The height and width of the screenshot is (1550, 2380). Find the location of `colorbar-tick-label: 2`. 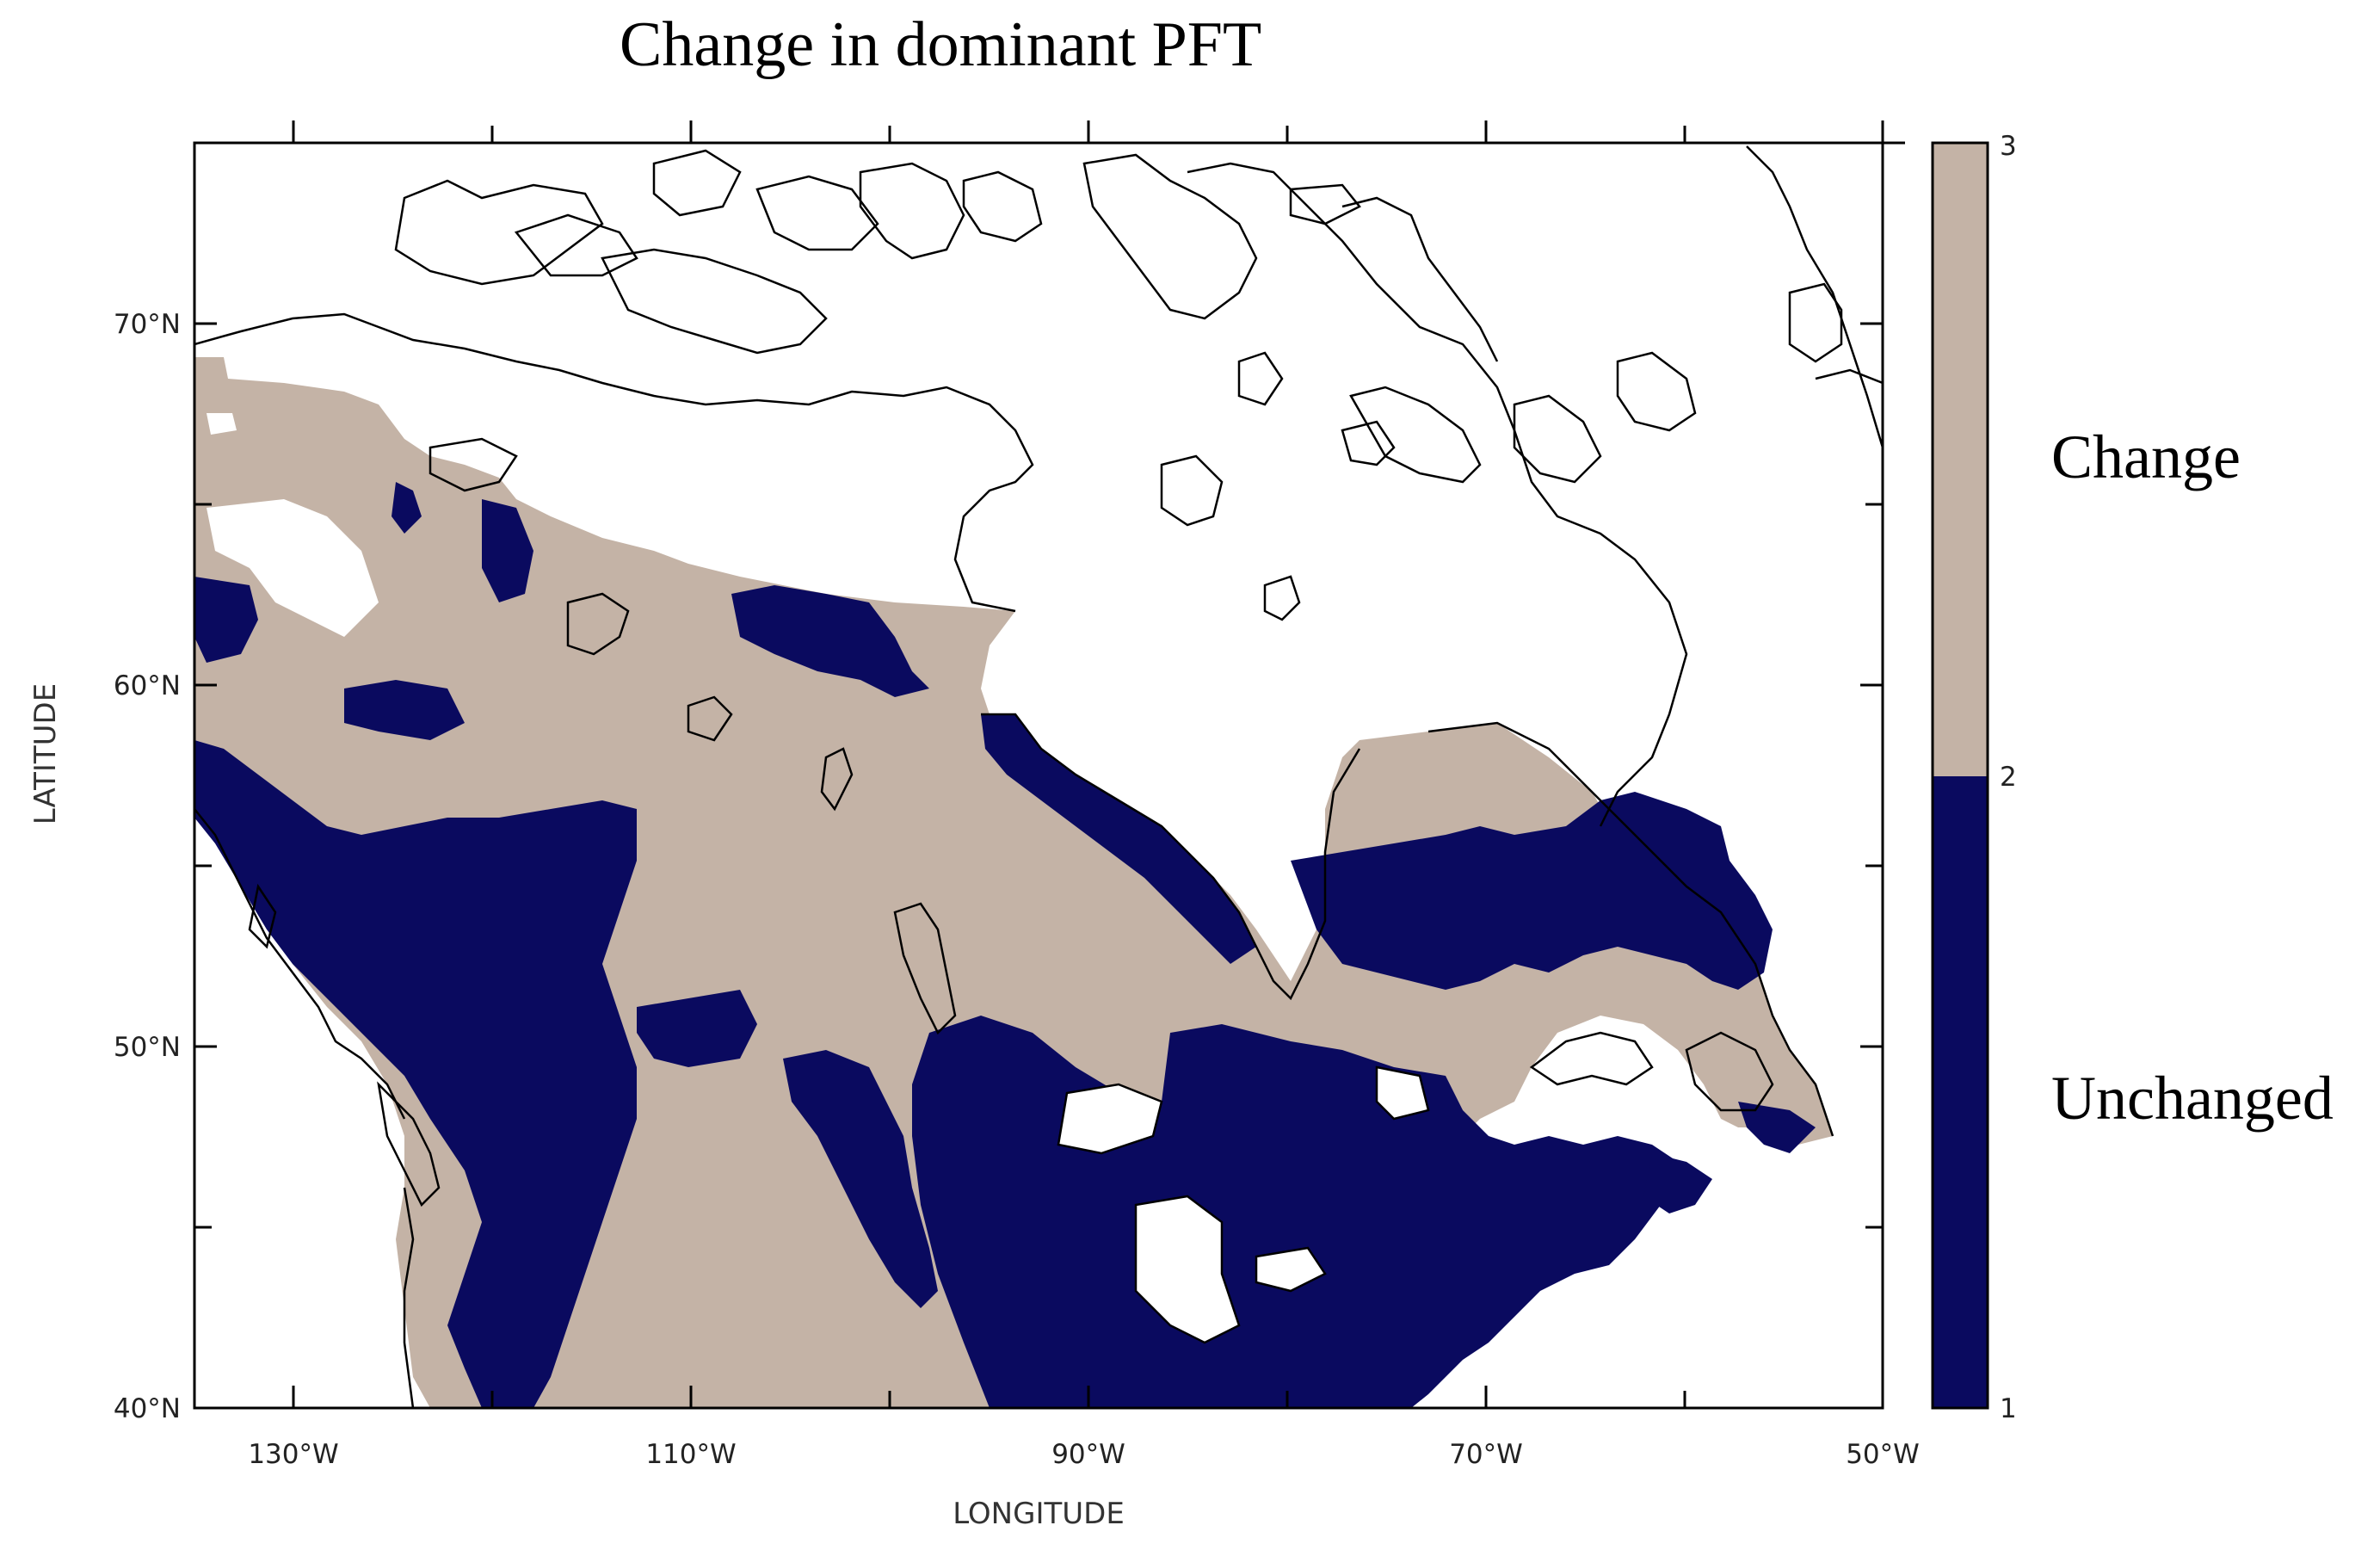

colorbar-tick-label: 2 is located at coordinates (2008, 777).